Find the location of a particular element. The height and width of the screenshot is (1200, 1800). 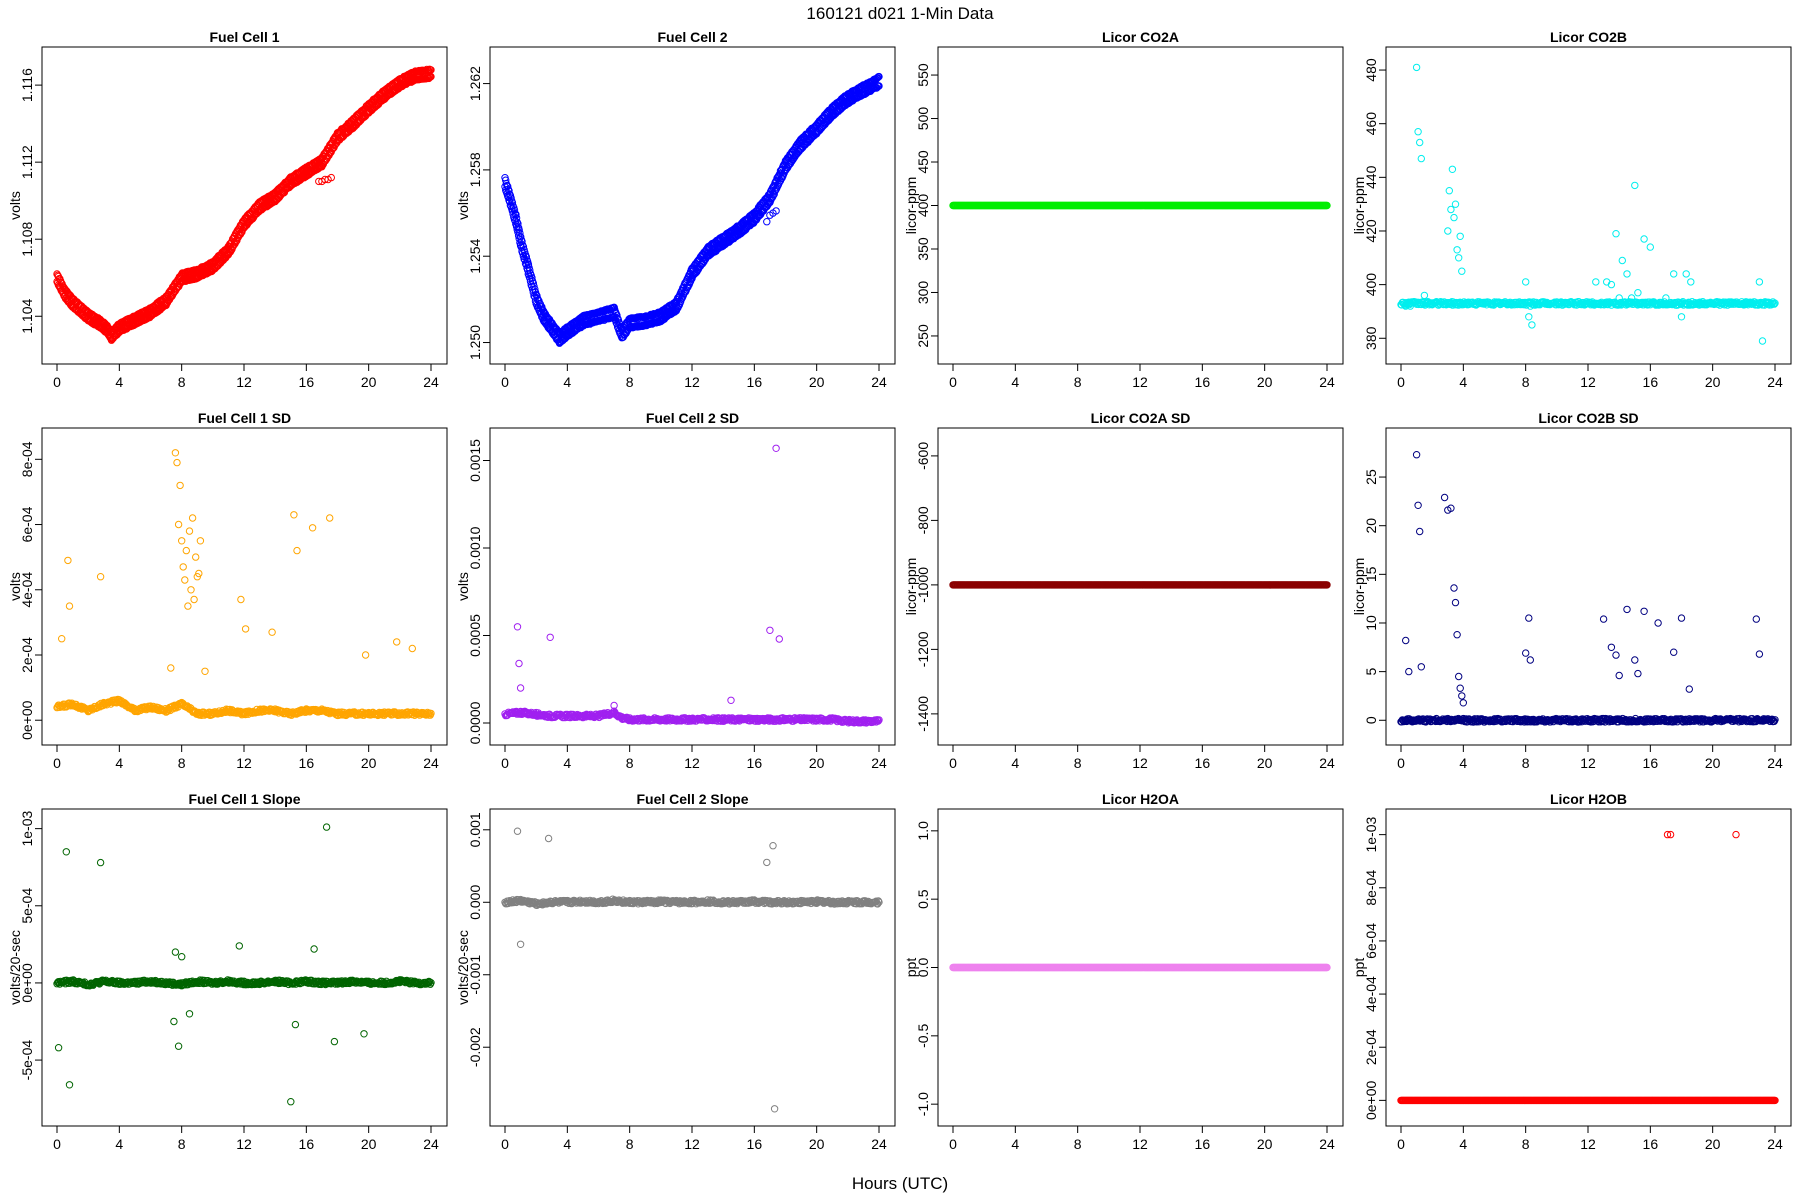

plot-frame is located at coordinates (244, 586).